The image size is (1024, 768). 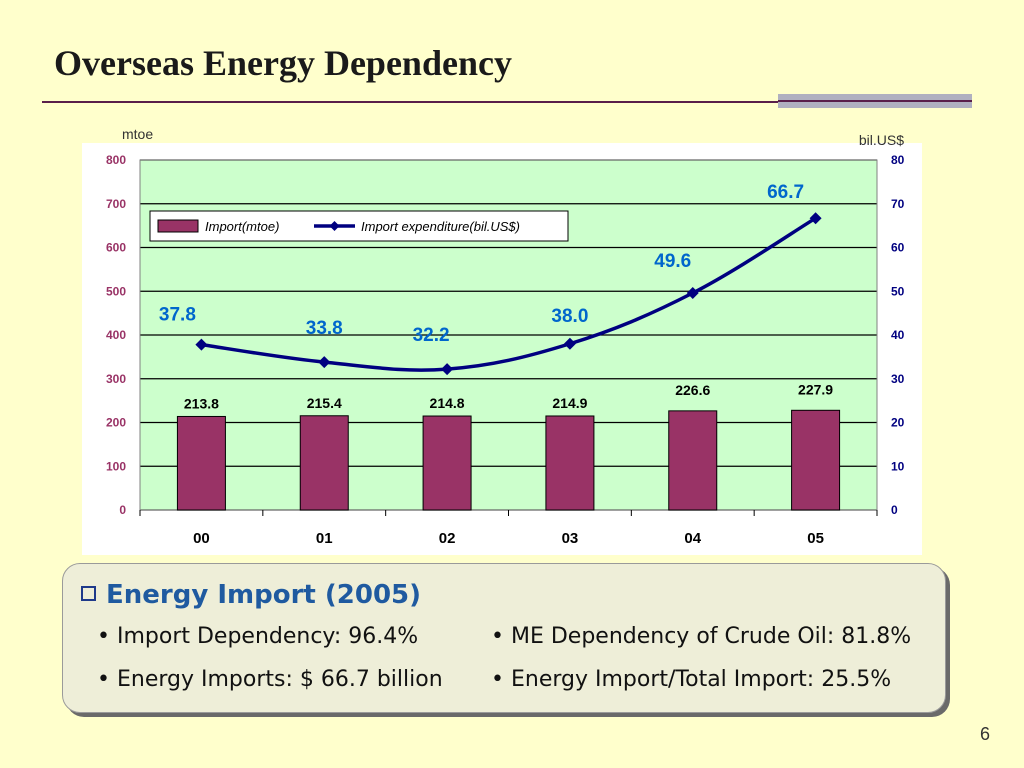 I want to click on legend-box, so click(x=359, y=226).